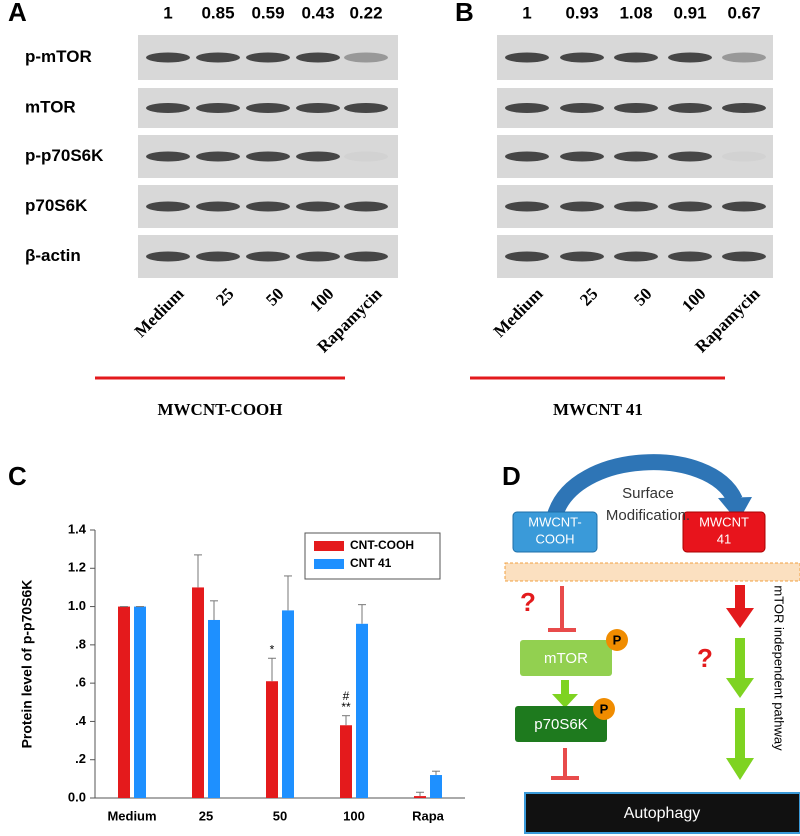  Describe the element at coordinates (464, 13) in the screenshot. I see `panel-letter: B` at that location.